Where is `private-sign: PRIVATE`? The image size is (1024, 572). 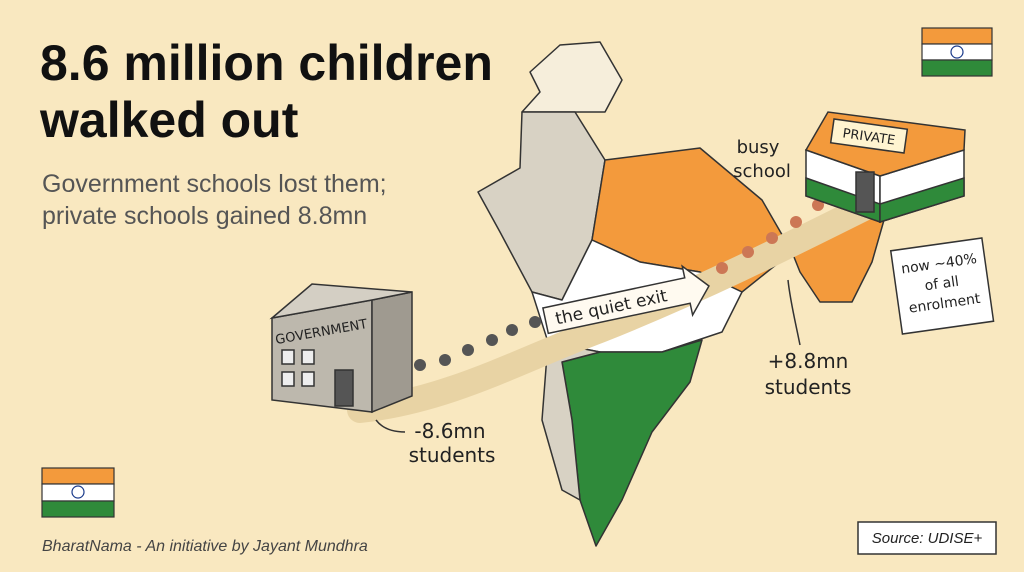
private-sign: PRIVATE is located at coordinates (869, 137).